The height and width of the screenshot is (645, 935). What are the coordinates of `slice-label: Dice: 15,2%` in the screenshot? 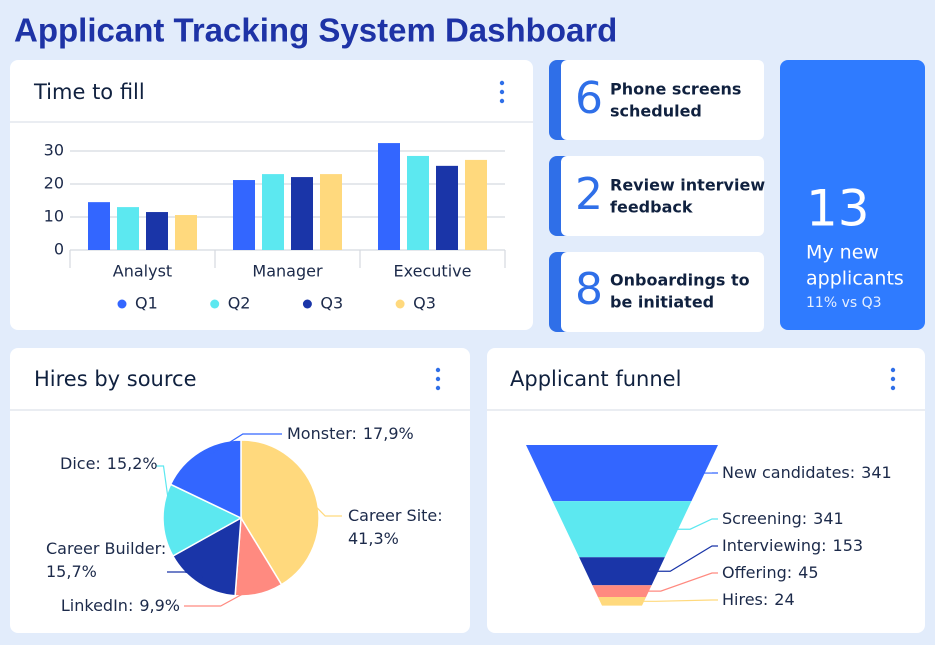 It's located at (109, 463).